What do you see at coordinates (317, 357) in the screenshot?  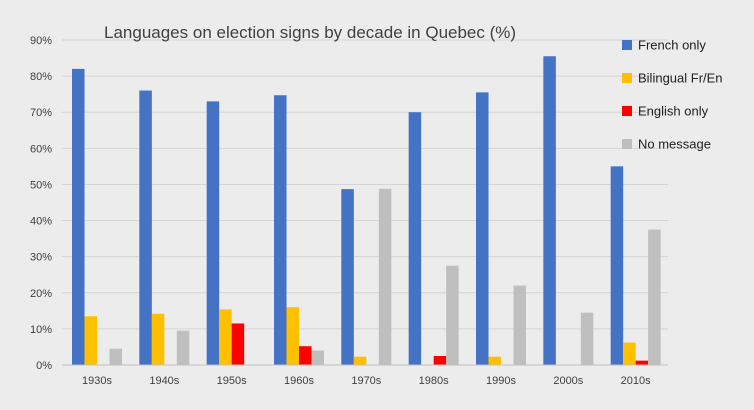 I see `bar-no-message-1960s` at bounding box center [317, 357].